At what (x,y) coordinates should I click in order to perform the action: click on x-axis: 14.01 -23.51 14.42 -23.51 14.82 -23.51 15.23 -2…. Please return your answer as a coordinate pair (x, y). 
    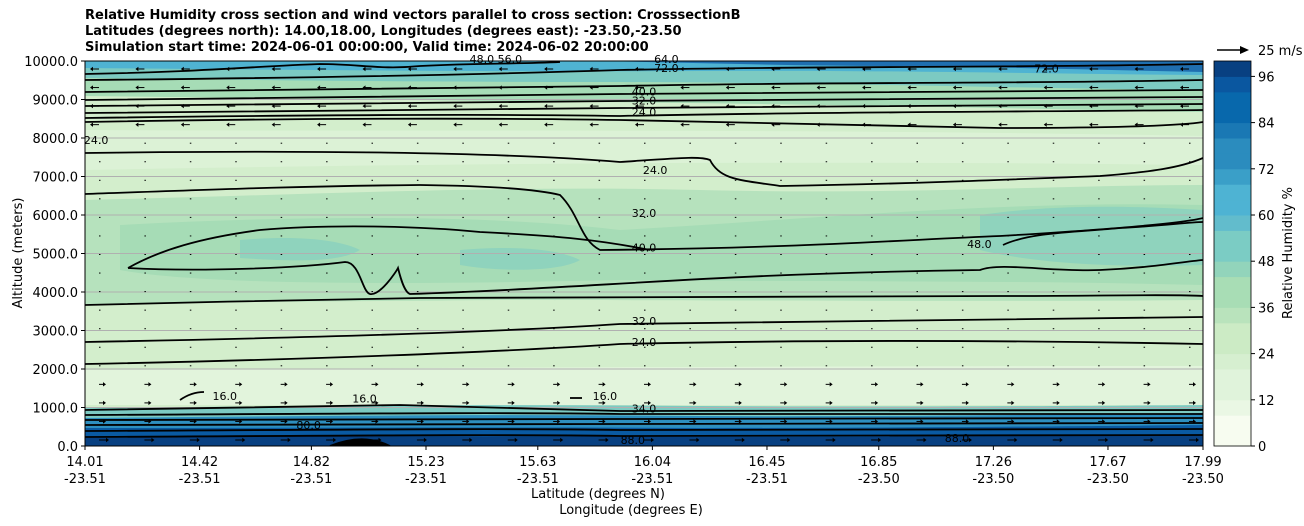
    Looking at the image, I should click on (644, 466).